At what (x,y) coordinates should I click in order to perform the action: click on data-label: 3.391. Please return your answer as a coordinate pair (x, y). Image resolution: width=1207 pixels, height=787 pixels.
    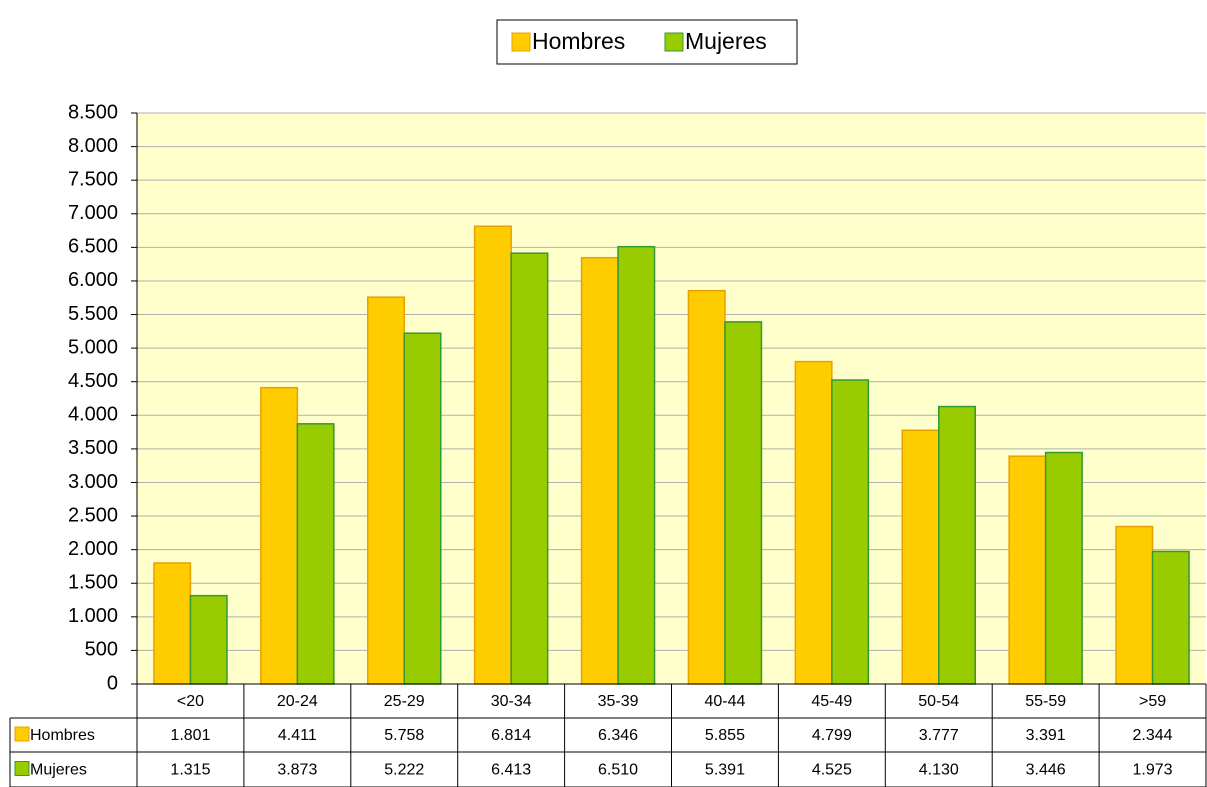
    Looking at the image, I should click on (1046, 735).